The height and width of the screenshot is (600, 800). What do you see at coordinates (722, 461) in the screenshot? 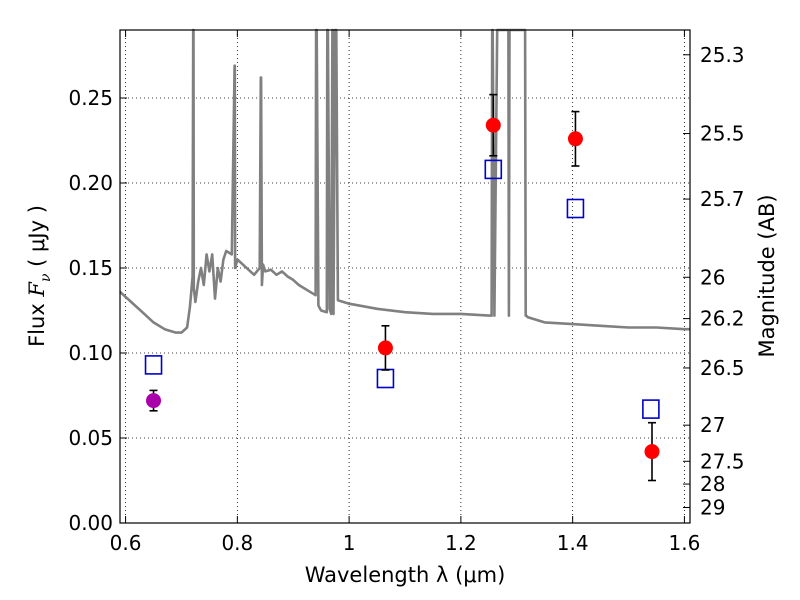
I see `y2-tick-label: 27.5` at bounding box center [722, 461].